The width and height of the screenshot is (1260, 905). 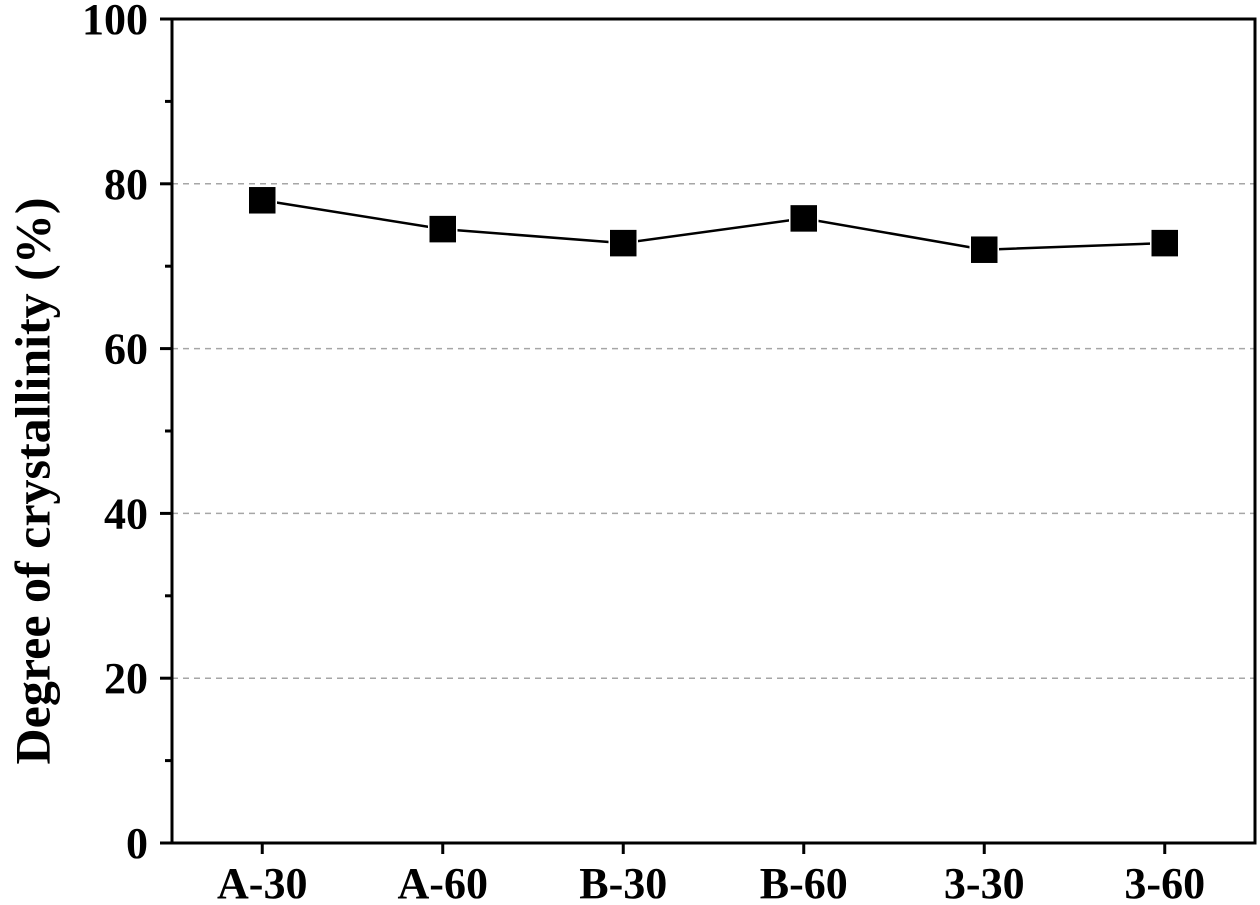 I want to click on y-tick-label: 80, so click(x=126, y=184).